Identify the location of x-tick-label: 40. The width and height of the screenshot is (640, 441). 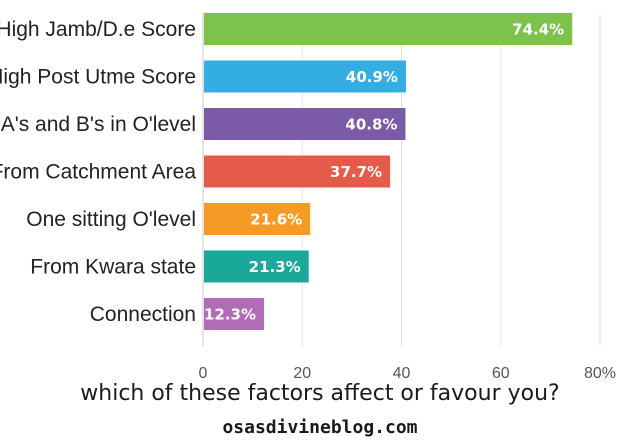
(402, 372).